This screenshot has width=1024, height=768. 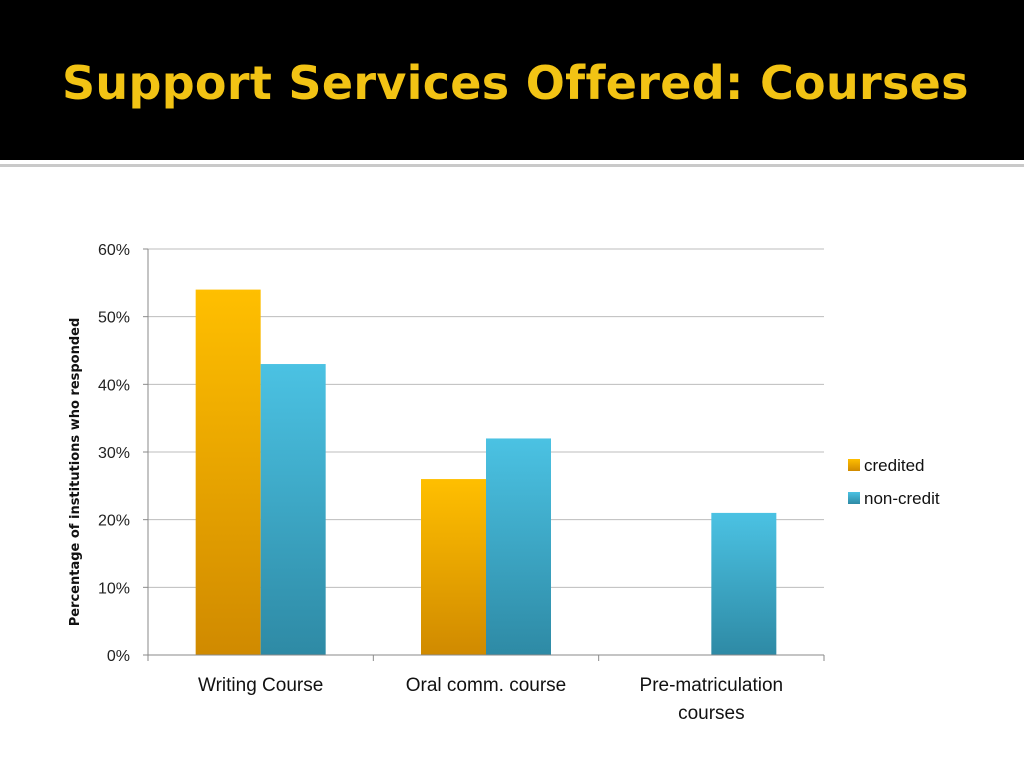 What do you see at coordinates (515, 83) in the screenshot?
I see `slide-title: Support Services Offered: Courses` at bounding box center [515, 83].